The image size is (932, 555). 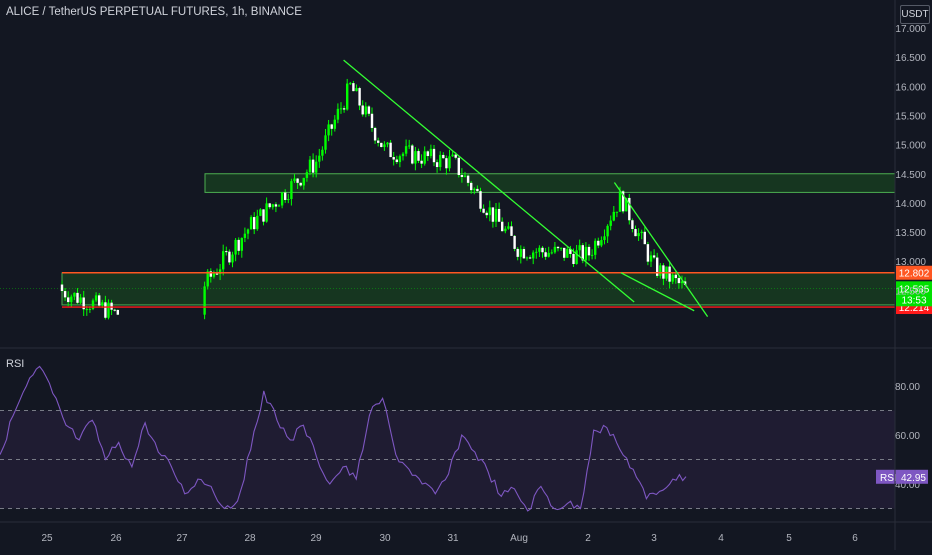 What do you see at coordinates (657, 292) in the screenshot?
I see `trendline` at bounding box center [657, 292].